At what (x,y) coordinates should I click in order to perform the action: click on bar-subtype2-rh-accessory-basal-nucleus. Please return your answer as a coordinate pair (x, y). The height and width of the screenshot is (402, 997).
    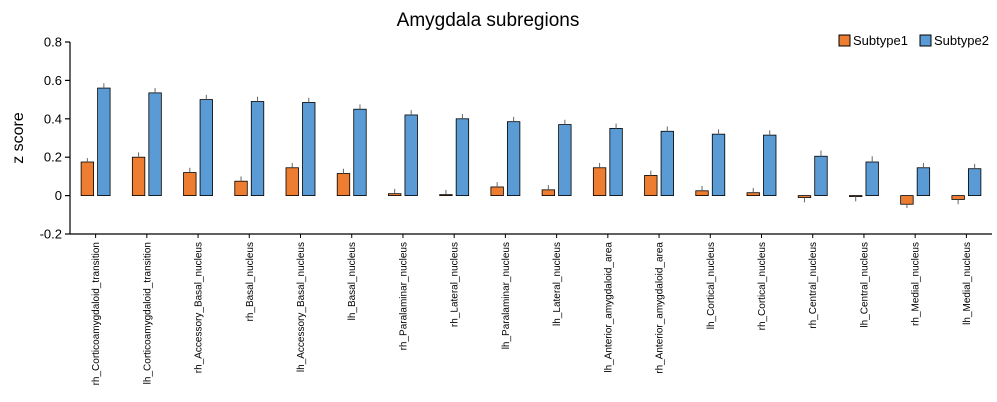
    Looking at the image, I should click on (206, 147).